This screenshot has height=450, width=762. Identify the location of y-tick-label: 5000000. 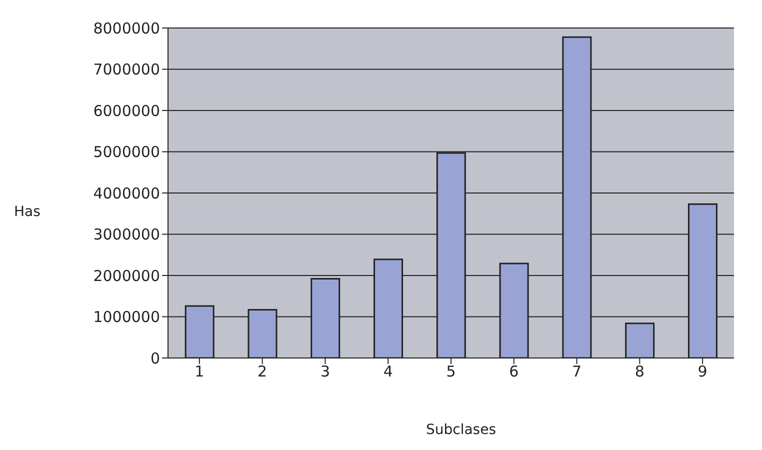
(126, 152).